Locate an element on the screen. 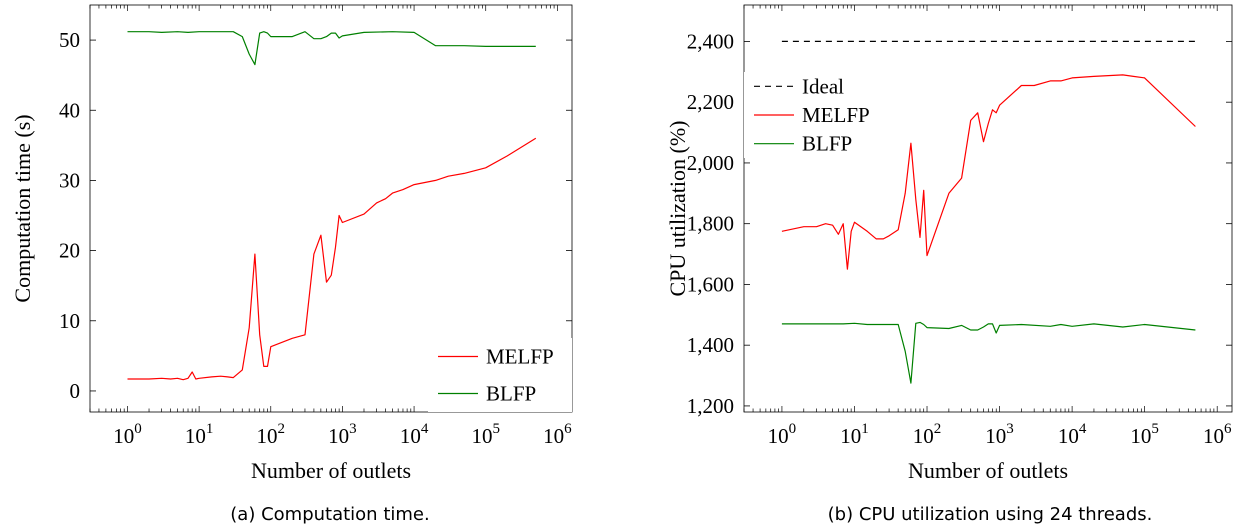 This screenshot has width=1249, height=532. y-axis-label: CPU utilization (%) is located at coordinates (677, 209).